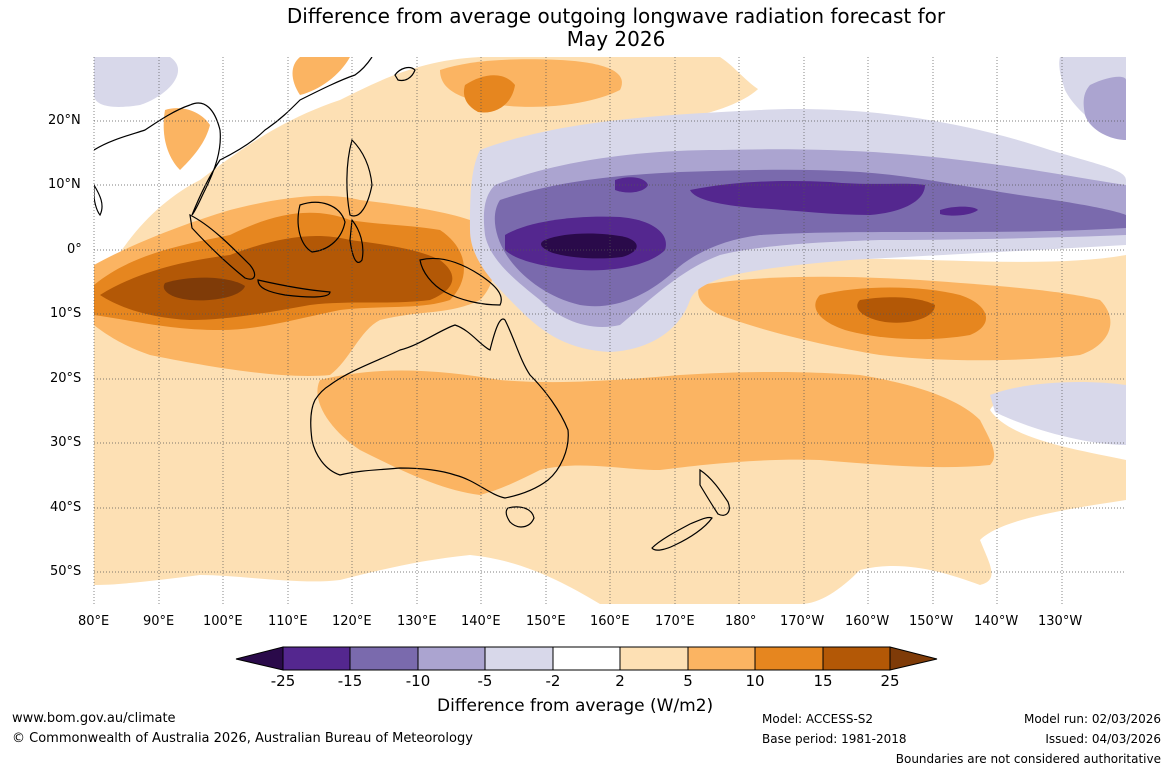 The image size is (1173, 770). Describe the element at coordinates (616, 39) in the screenshot. I see `map-title-line-2: May 2026` at that location.